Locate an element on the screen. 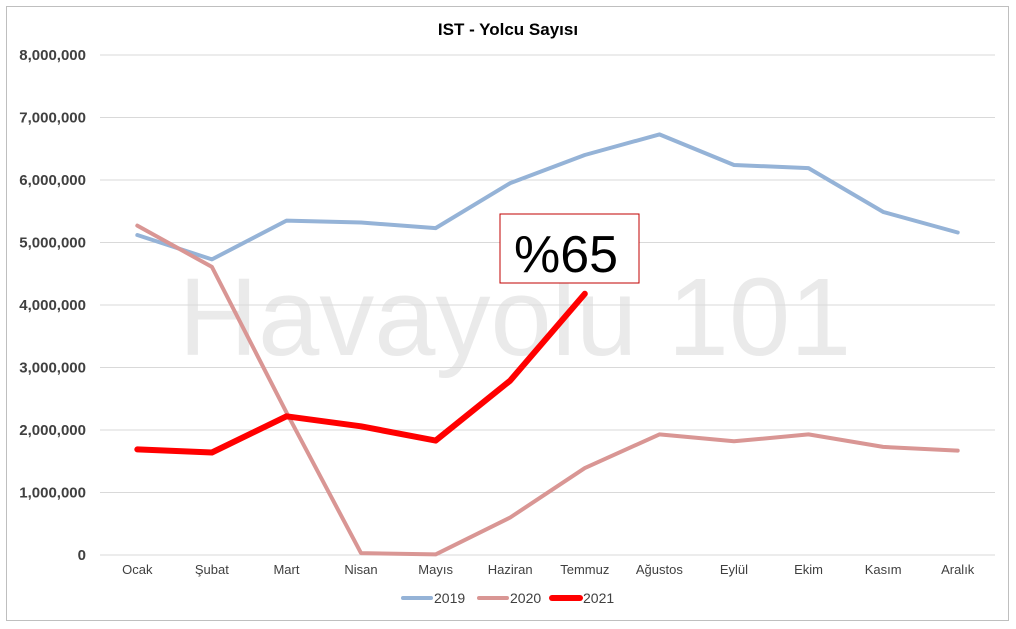  x-tick-label: Şubat is located at coordinates (212, 569).